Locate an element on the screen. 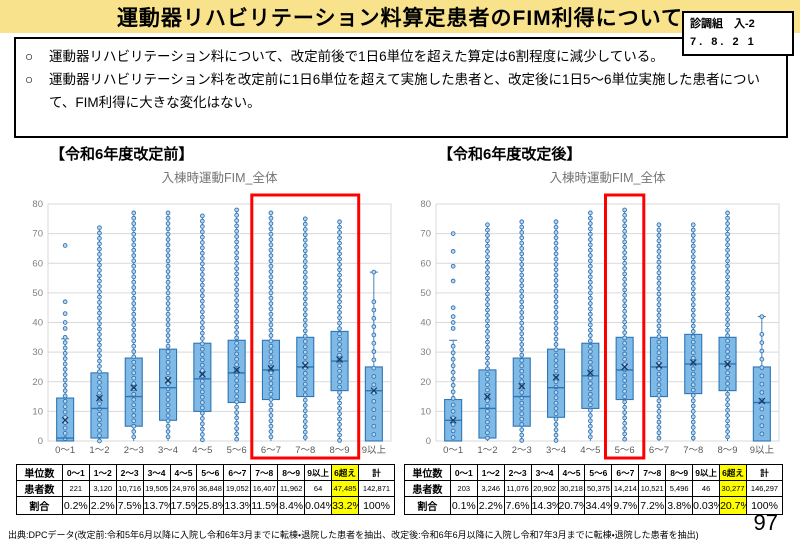 The width and height of the screenshot is (800, 553). table-cell: 36,848 is located at coordinates (210, 488).